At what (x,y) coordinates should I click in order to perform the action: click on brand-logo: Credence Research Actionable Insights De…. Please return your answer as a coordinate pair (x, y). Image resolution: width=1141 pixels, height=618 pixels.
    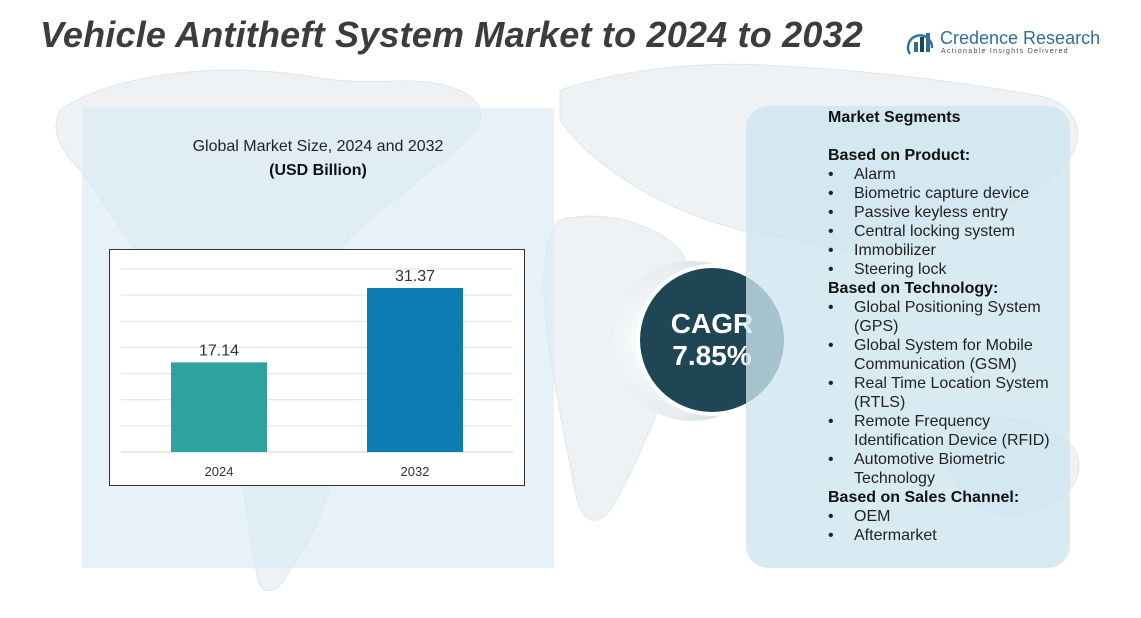
    Looking at the image, I should click on (1003, 43).